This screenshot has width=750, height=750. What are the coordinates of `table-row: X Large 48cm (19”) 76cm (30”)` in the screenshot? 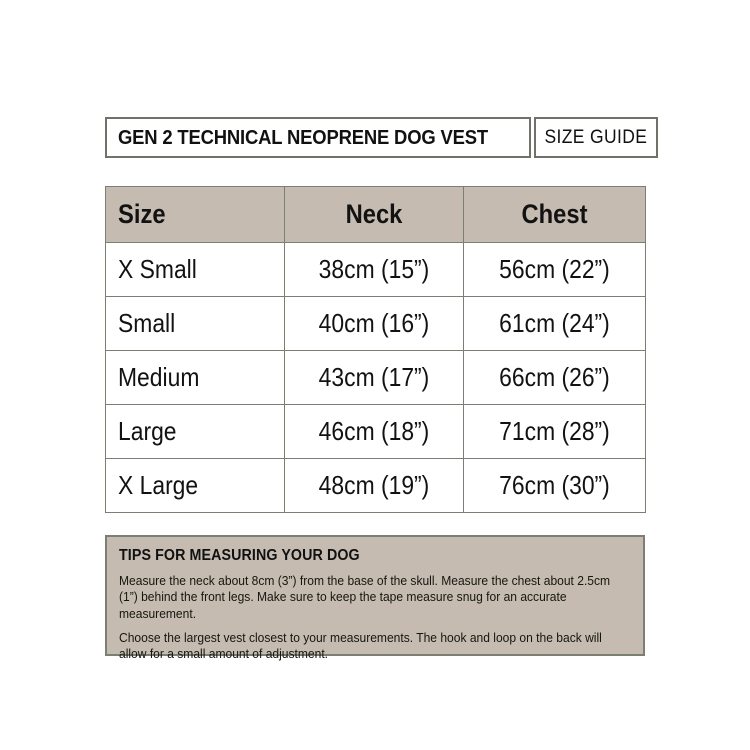 It's located at (375, 485).